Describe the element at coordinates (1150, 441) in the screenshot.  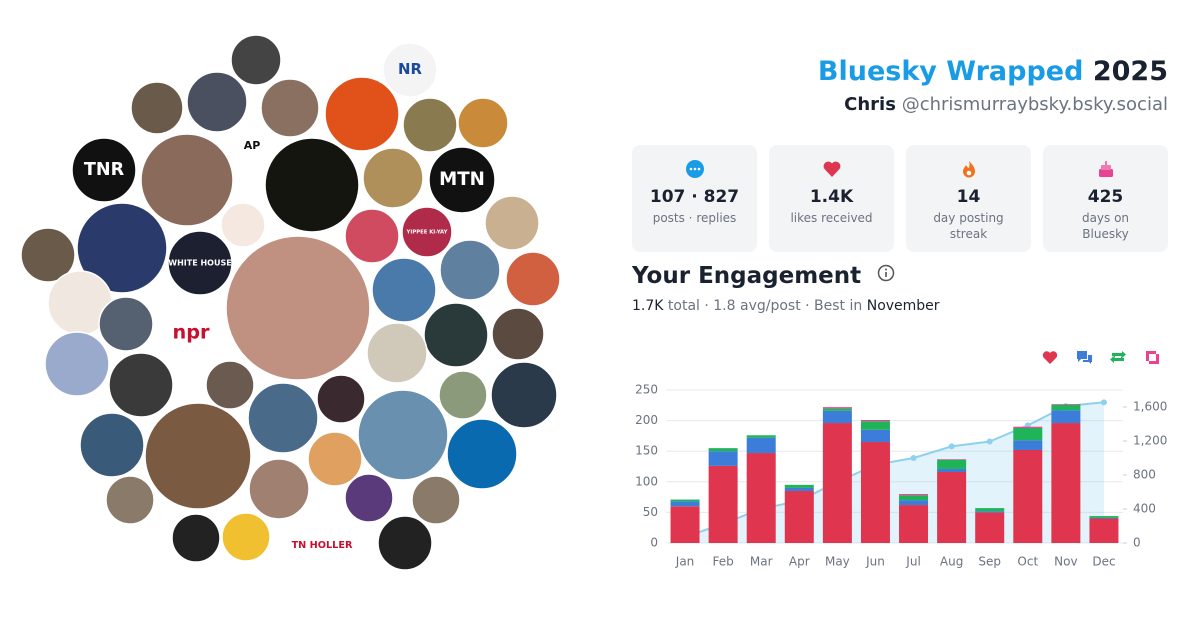
I see `y2-tick-label: 1,200` at that location.